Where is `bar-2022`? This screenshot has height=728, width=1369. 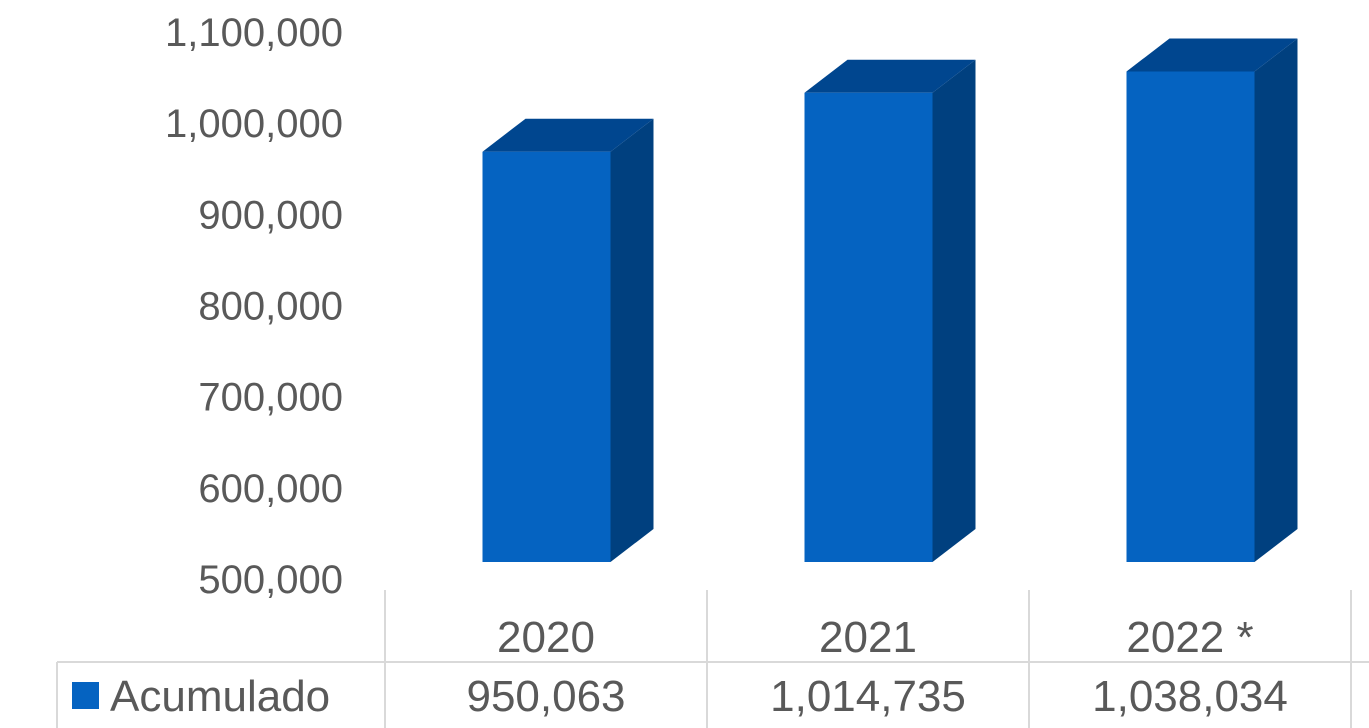
bar-2022 is located at coordinates (1212, 300).